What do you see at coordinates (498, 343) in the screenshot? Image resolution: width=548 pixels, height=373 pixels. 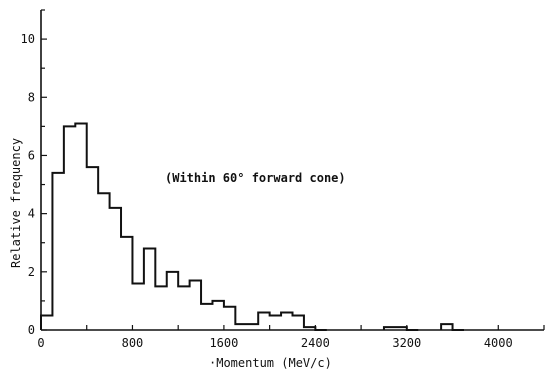 I see `x-tick-label: 4000` at bounding box center [498, 343].